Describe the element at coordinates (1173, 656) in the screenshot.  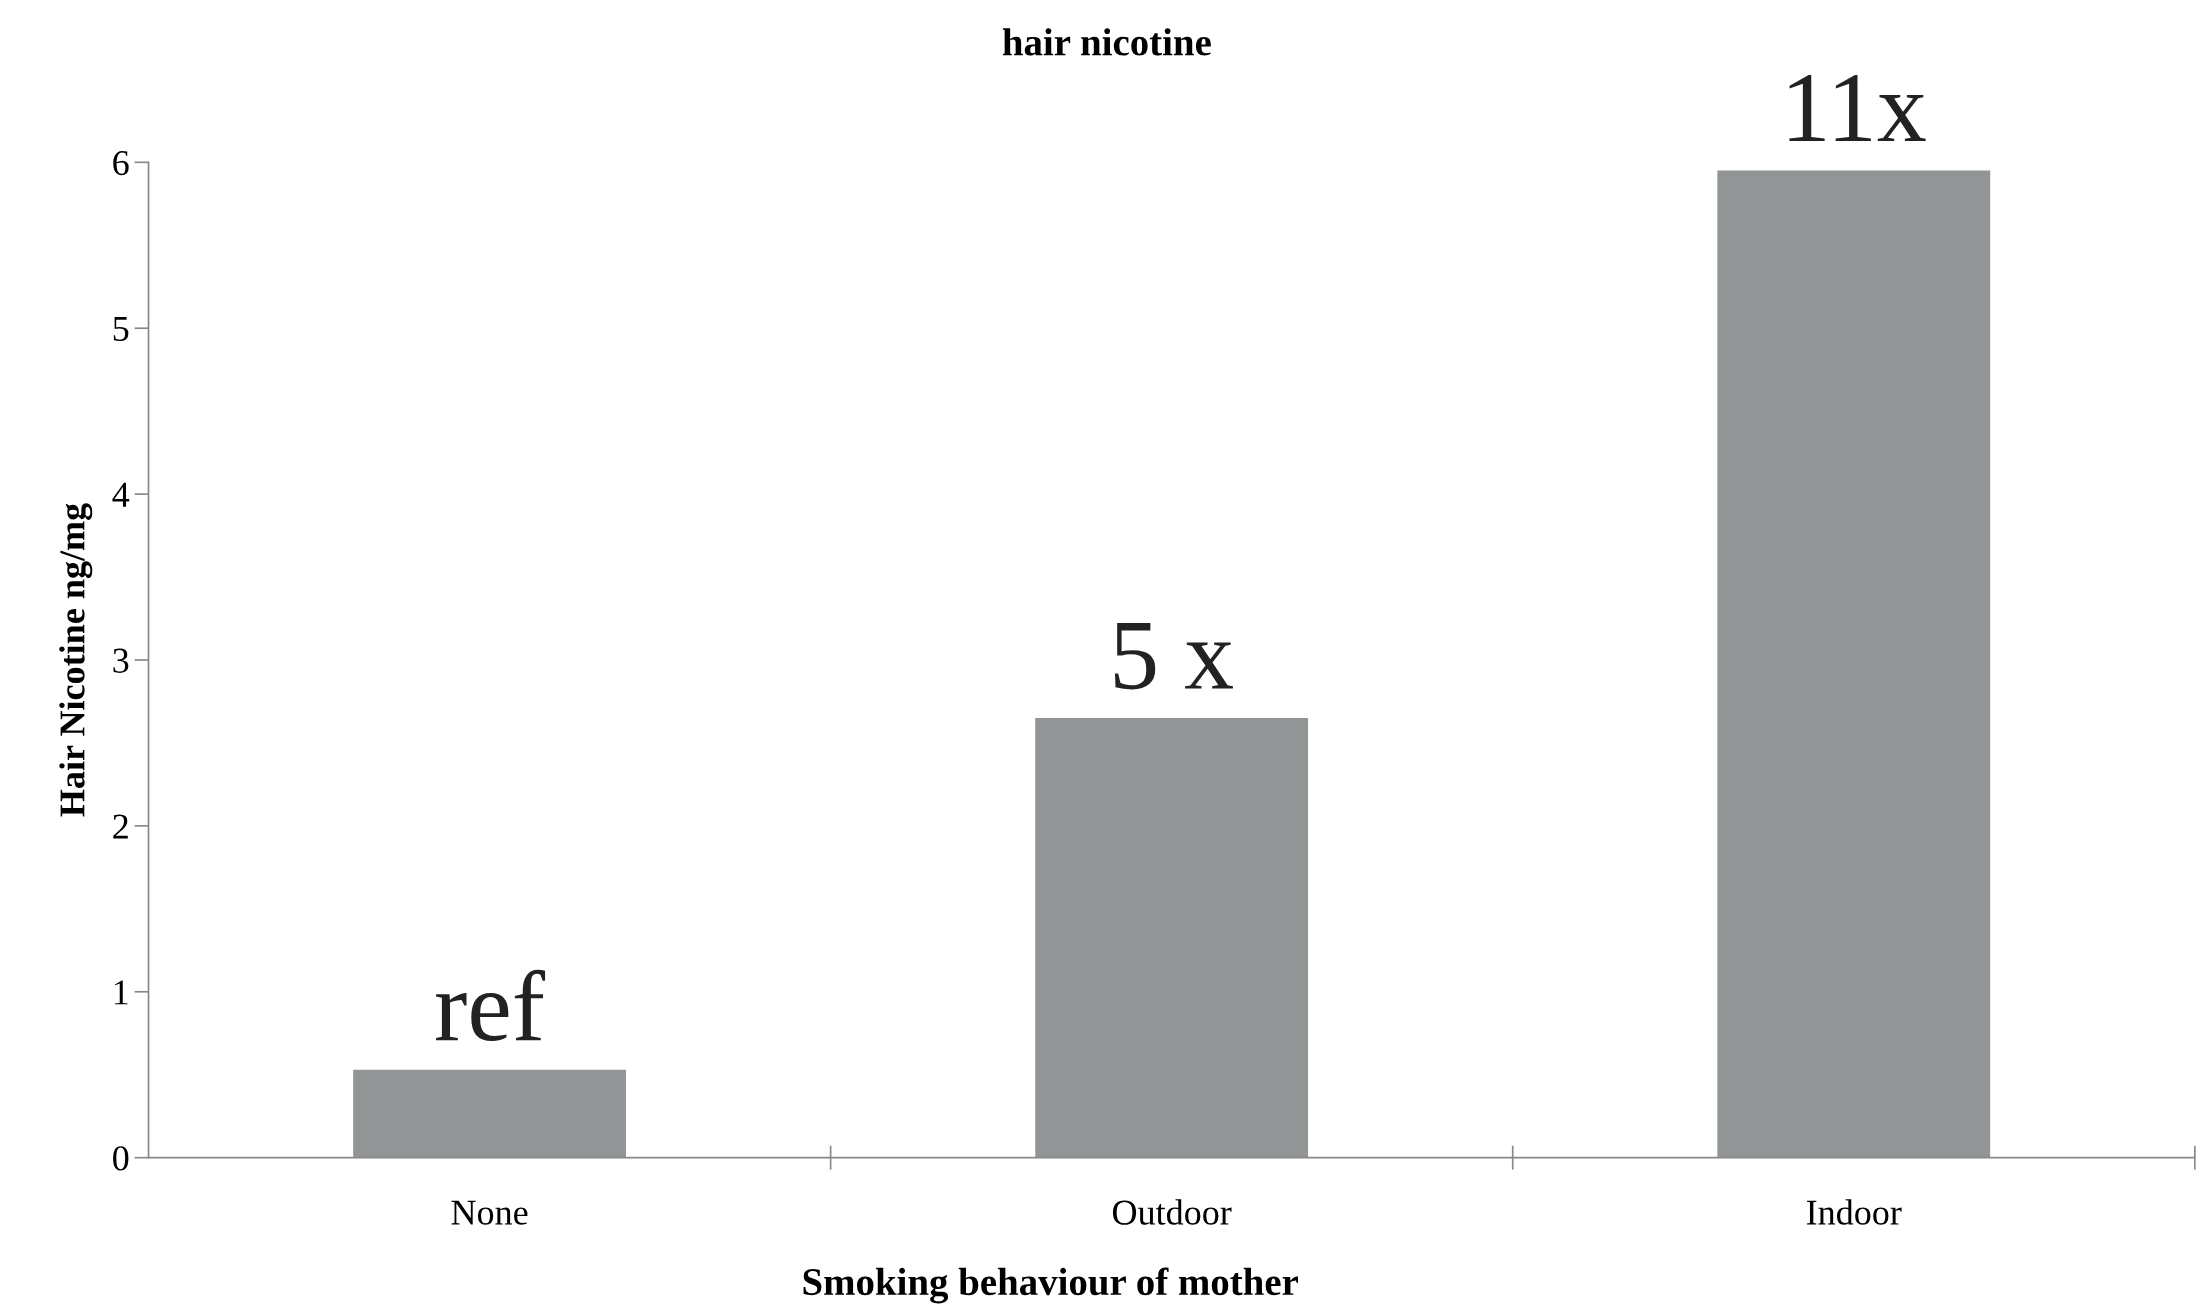
I see `annotation: 5 x` at that location.